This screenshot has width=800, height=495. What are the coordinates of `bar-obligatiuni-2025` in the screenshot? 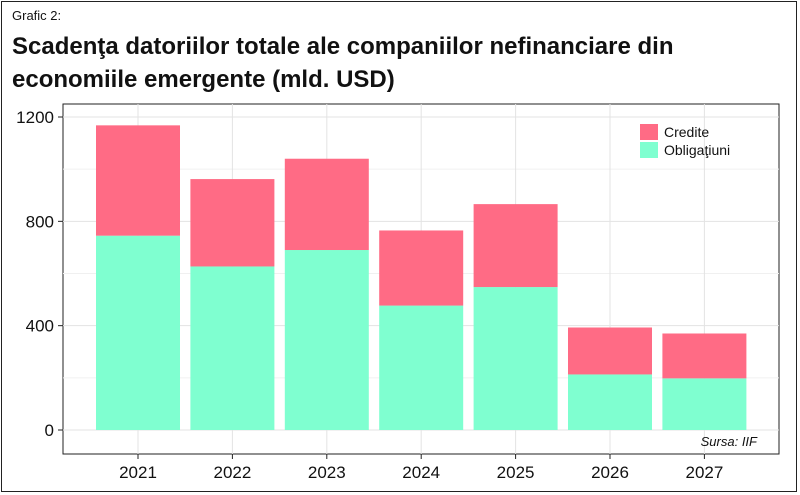 It's located at (515, 358).